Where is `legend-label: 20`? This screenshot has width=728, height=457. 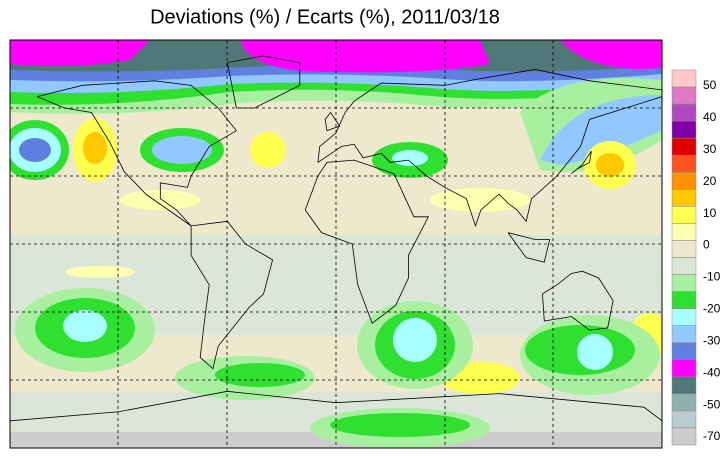
legend-label: 20 is located at coordinates (710, 181).